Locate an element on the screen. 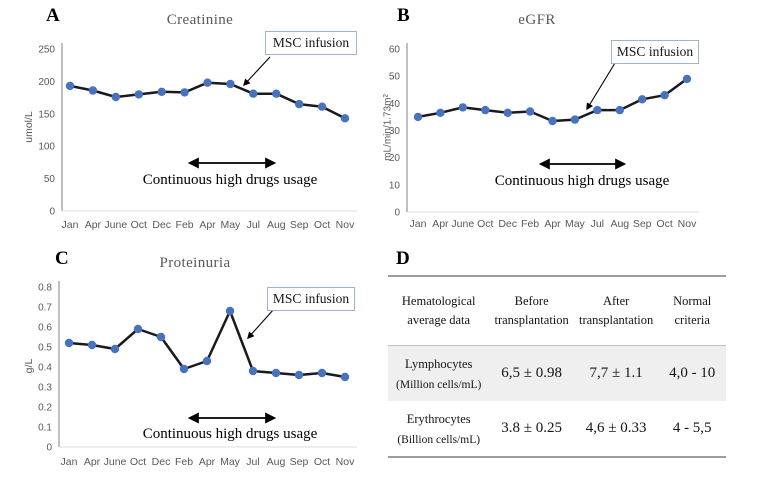 Image resolution: width=761 pixels, height=490 pixels. row-label-lymphocytes: Lymphocytes (Million cells/mL) is located at coordinates (438, 374).